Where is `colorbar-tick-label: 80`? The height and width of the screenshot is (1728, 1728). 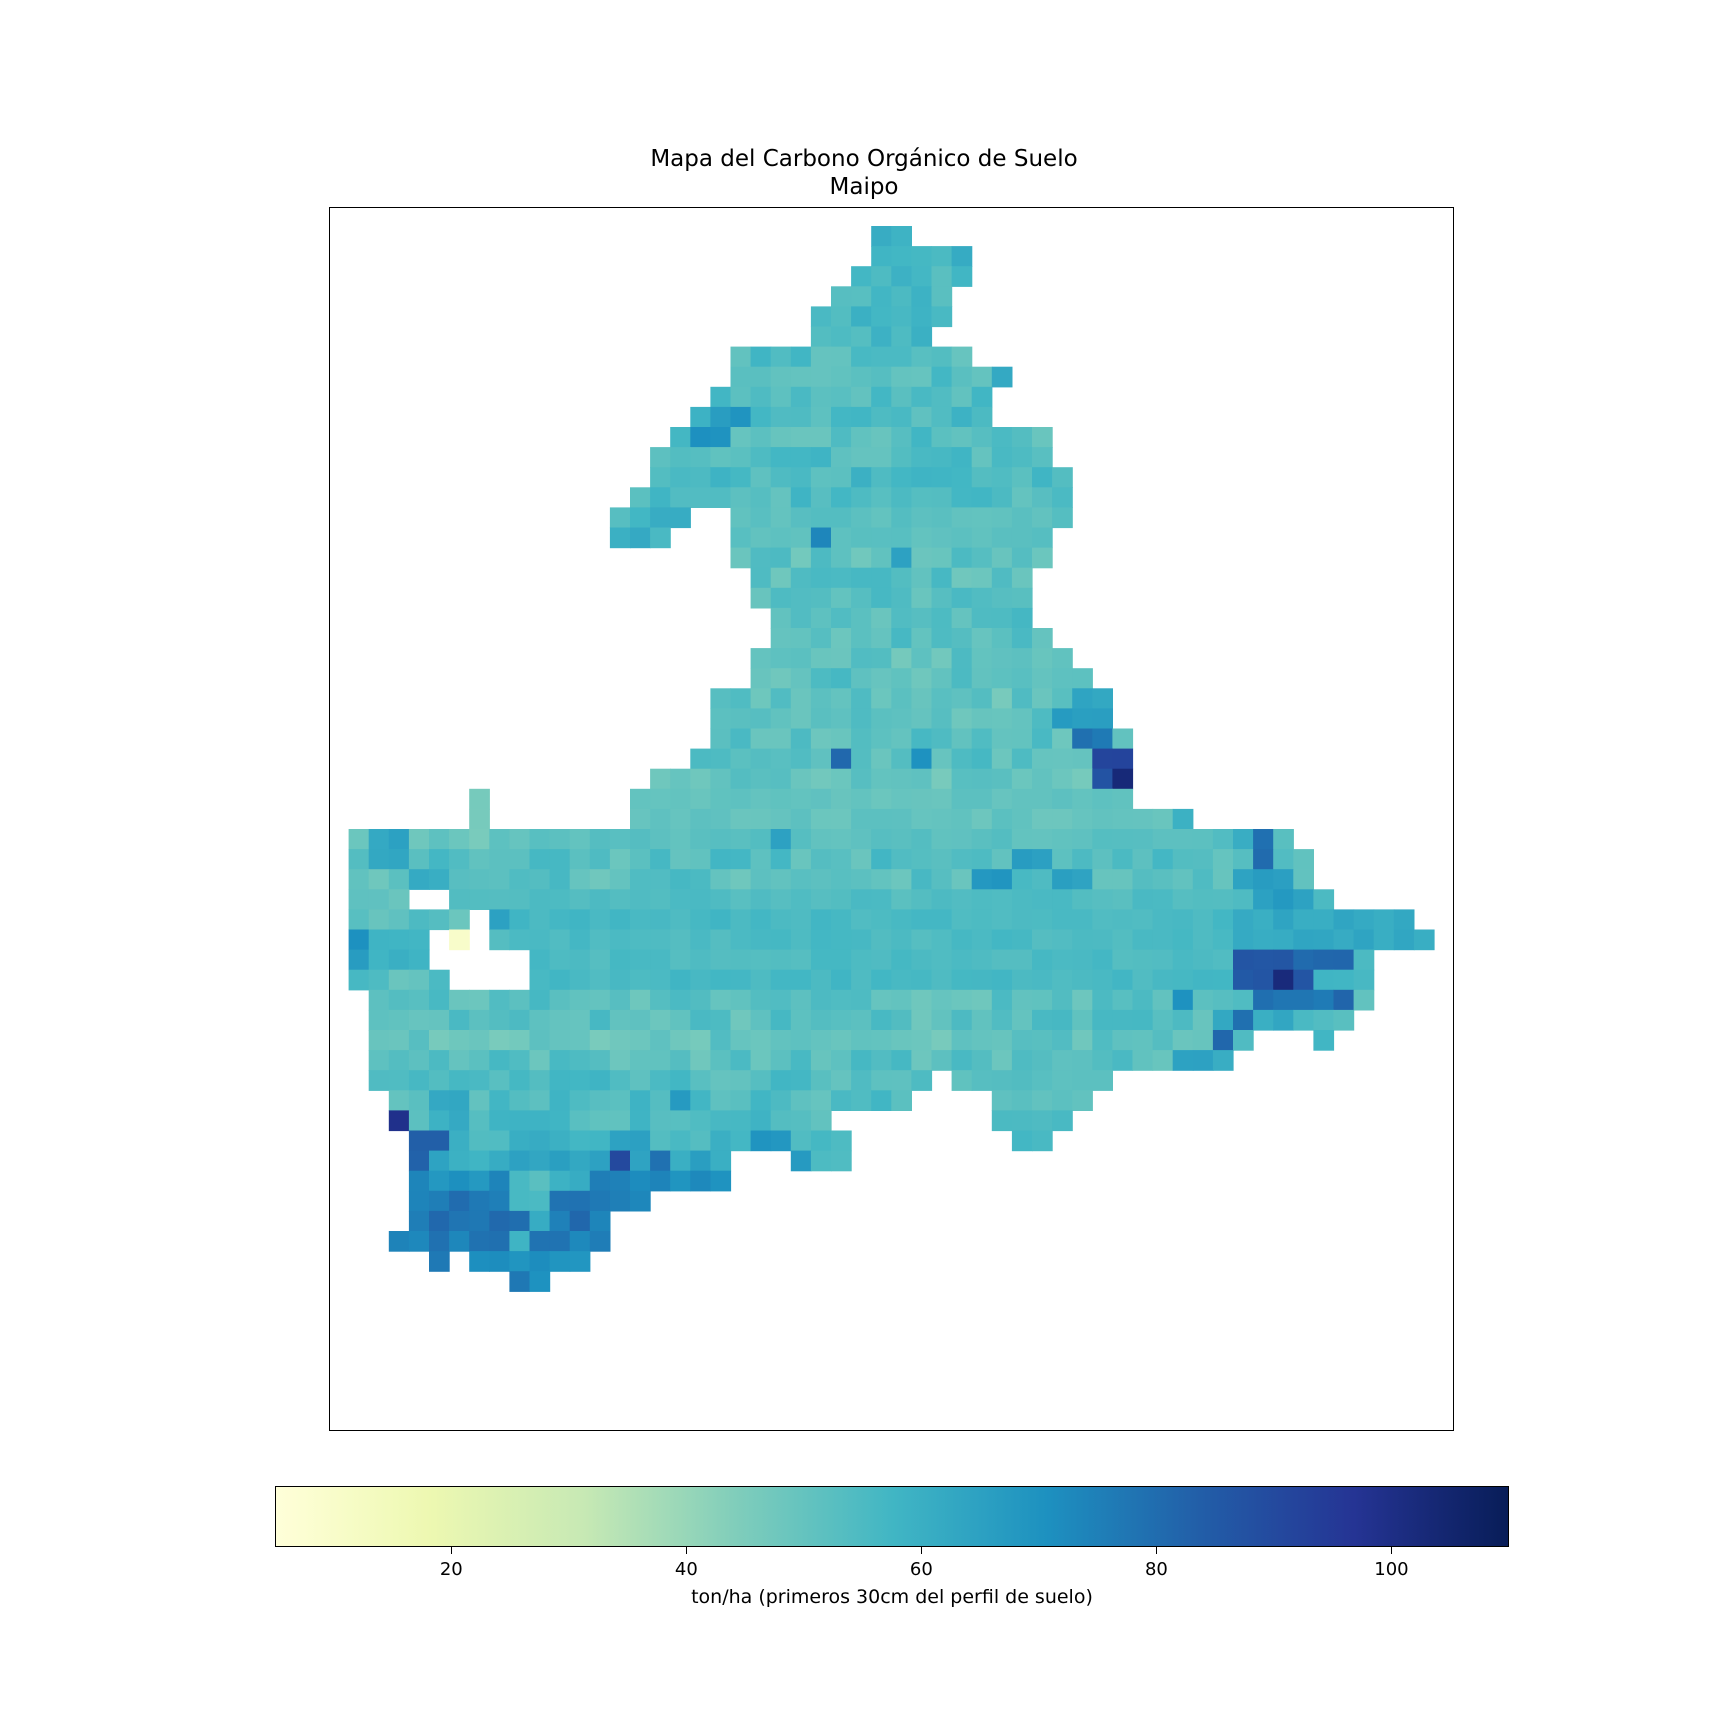 colorbar-tick-label: 80 is located at coordinates (1156, 1569).